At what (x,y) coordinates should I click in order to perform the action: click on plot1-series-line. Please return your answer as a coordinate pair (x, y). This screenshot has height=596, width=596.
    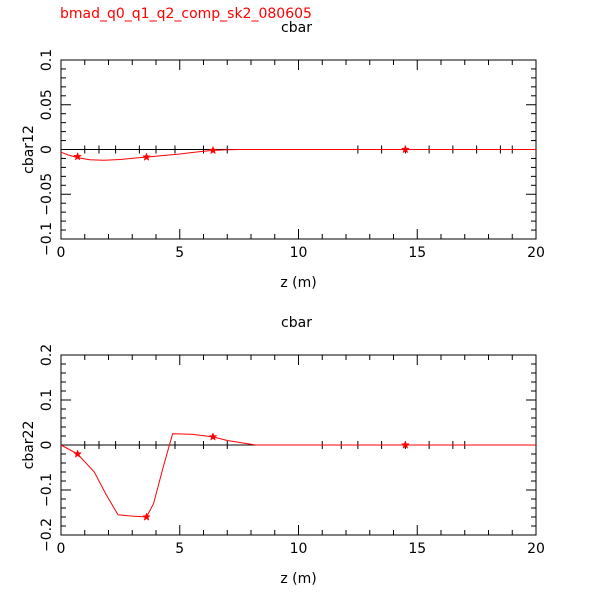
    Looking at the image, I should click on (298, 155).